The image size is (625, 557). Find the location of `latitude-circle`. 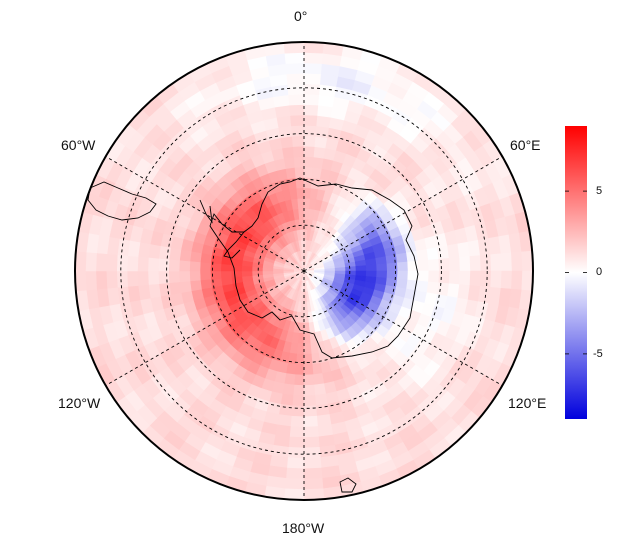

latitude-circle is located at coordinates (304, 271).